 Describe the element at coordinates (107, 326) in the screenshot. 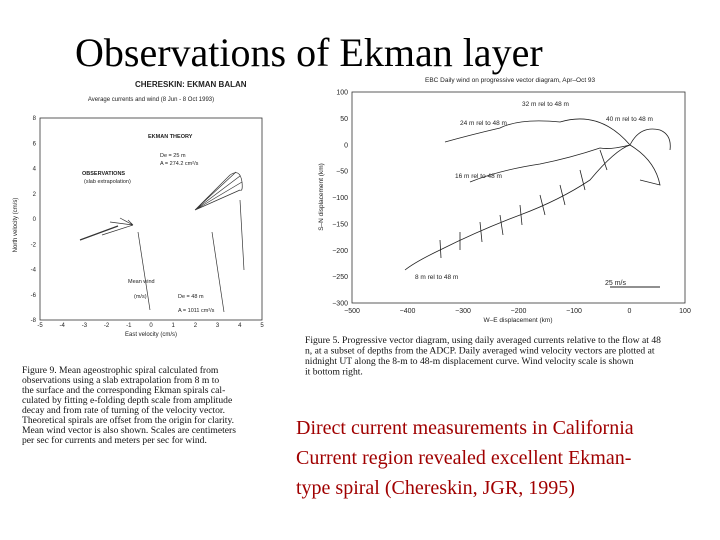

I see `x-tick-label: -2` at that location.